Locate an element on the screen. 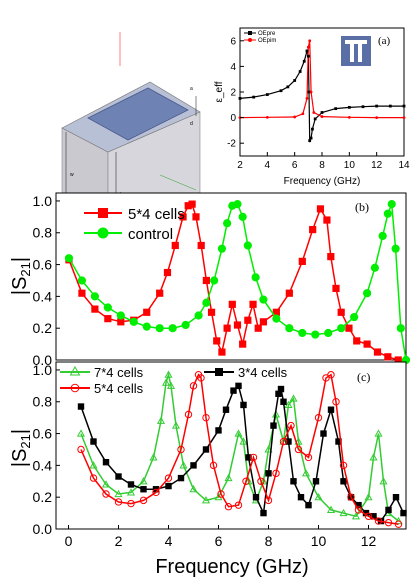 The image size is (415, 587). panel-b-label: (b) is located at coordinates (362, 207).